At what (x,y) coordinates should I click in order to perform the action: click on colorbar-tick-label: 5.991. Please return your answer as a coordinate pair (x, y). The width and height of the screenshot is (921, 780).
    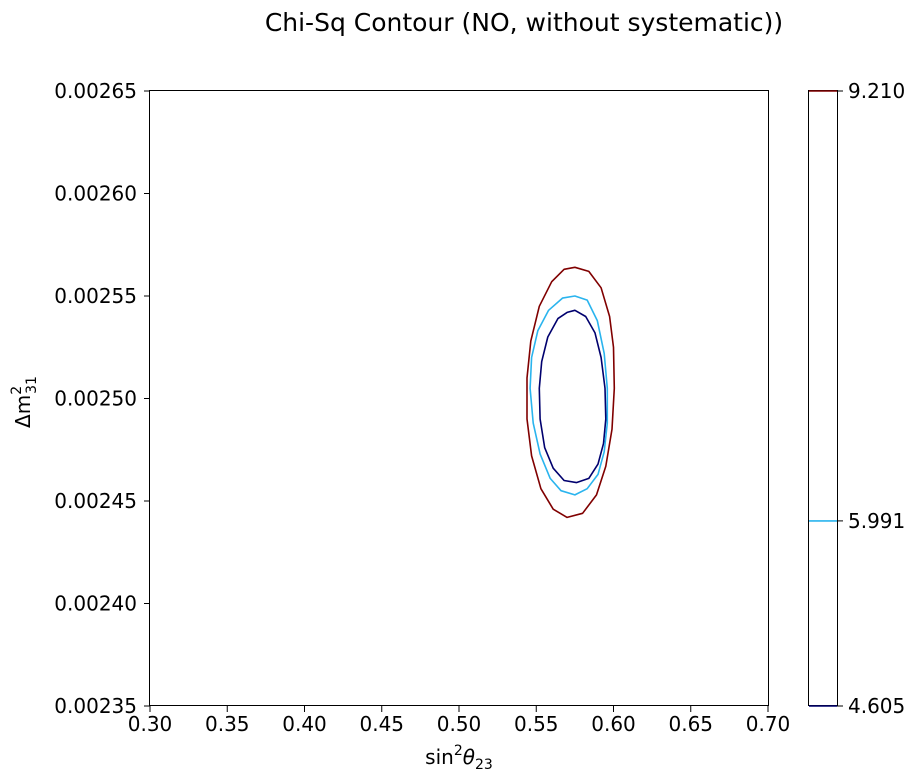
    Looking at the image, I should click on (876, 521).